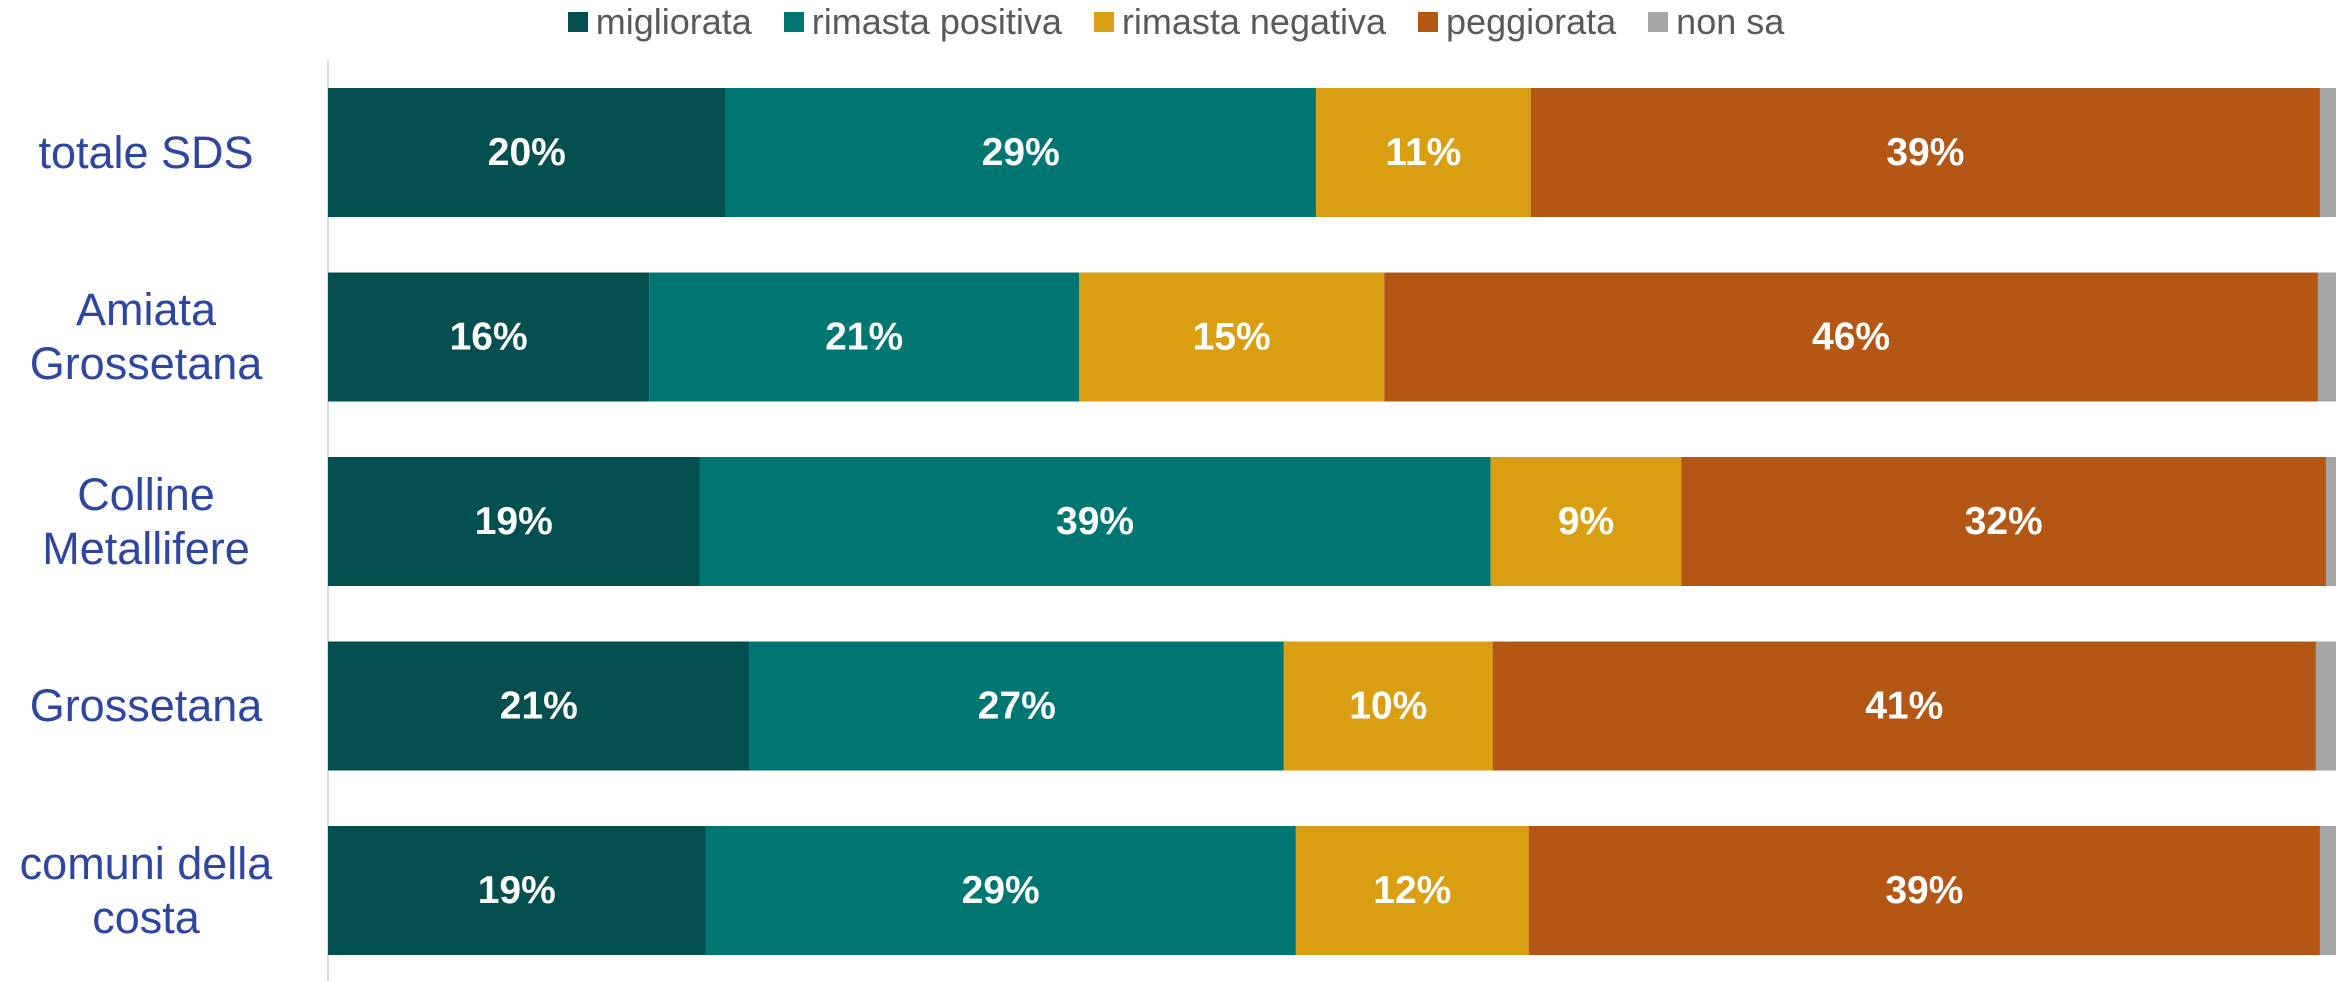 This screenshot has height=981, width=2352. I want to click on legend-item: peggiorata, so click(1517, 22).